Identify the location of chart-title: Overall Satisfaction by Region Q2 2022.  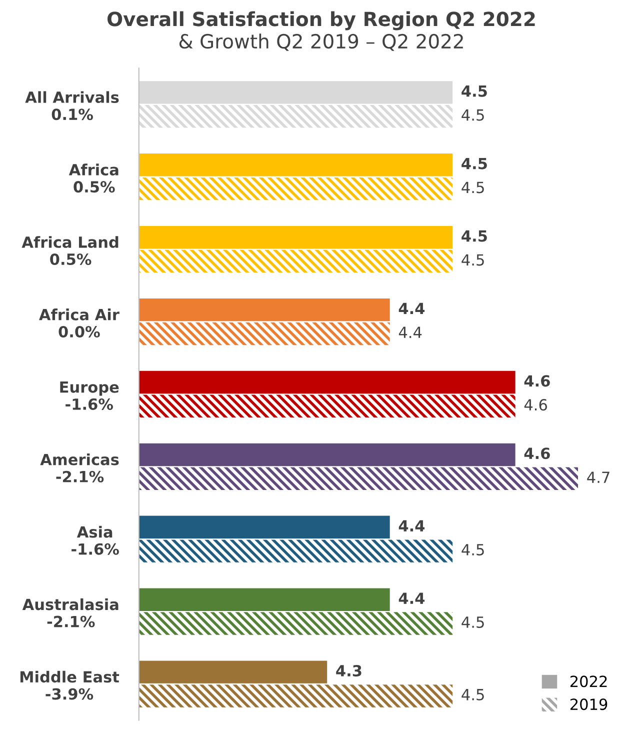
(321, 20).